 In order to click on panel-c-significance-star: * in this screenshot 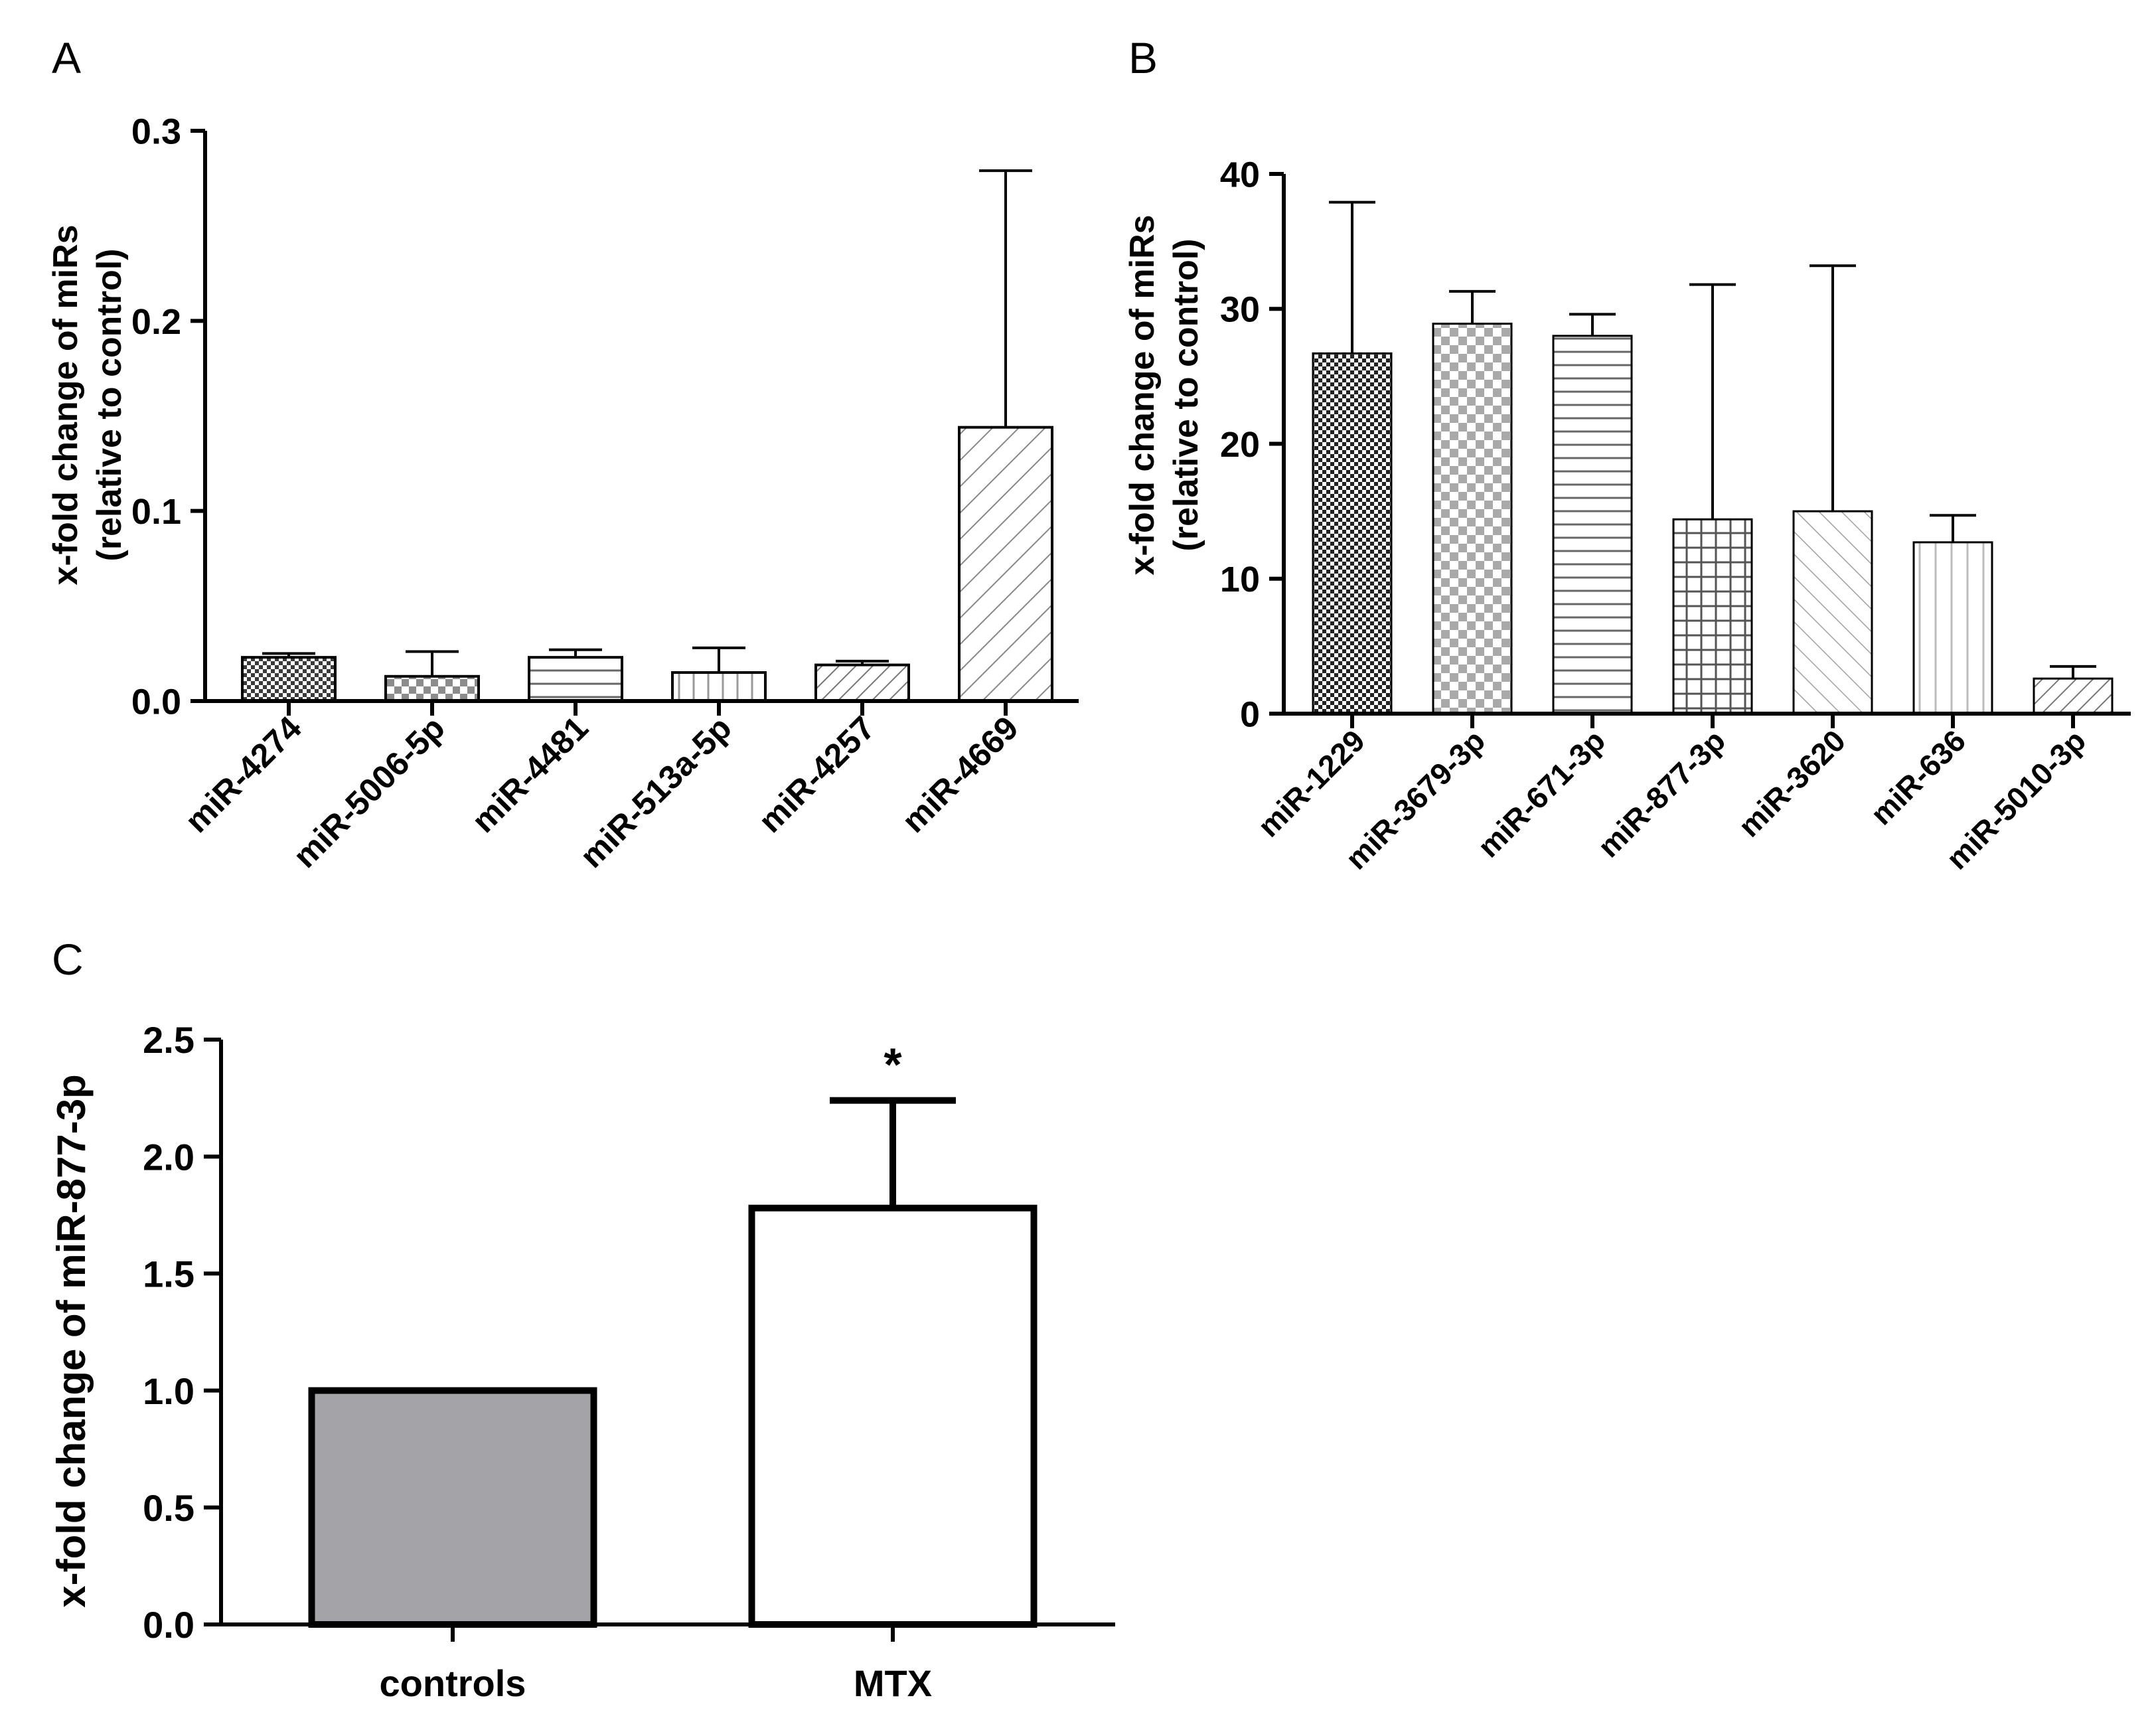, I will do `click(893, 1065)`.